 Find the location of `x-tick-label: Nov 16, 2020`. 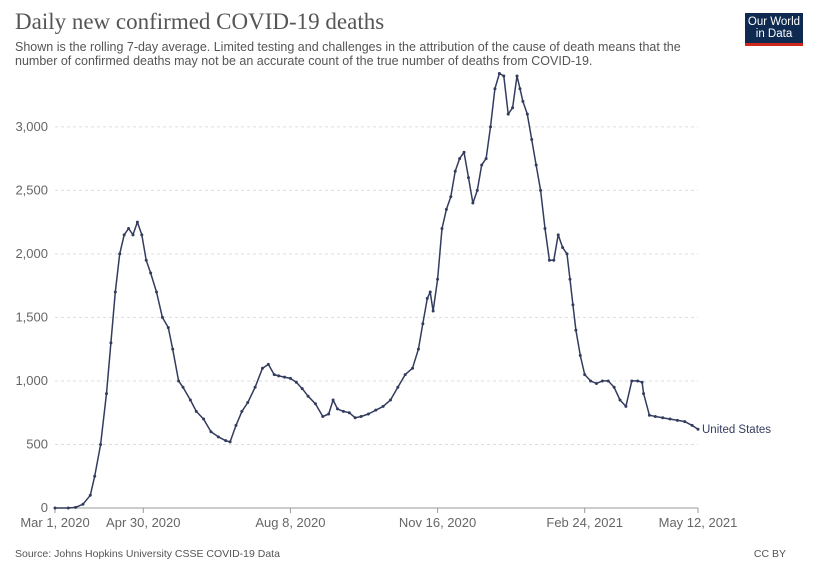

x-tick-label: Nov 16, 2020 is located at coordinates (437, 522).